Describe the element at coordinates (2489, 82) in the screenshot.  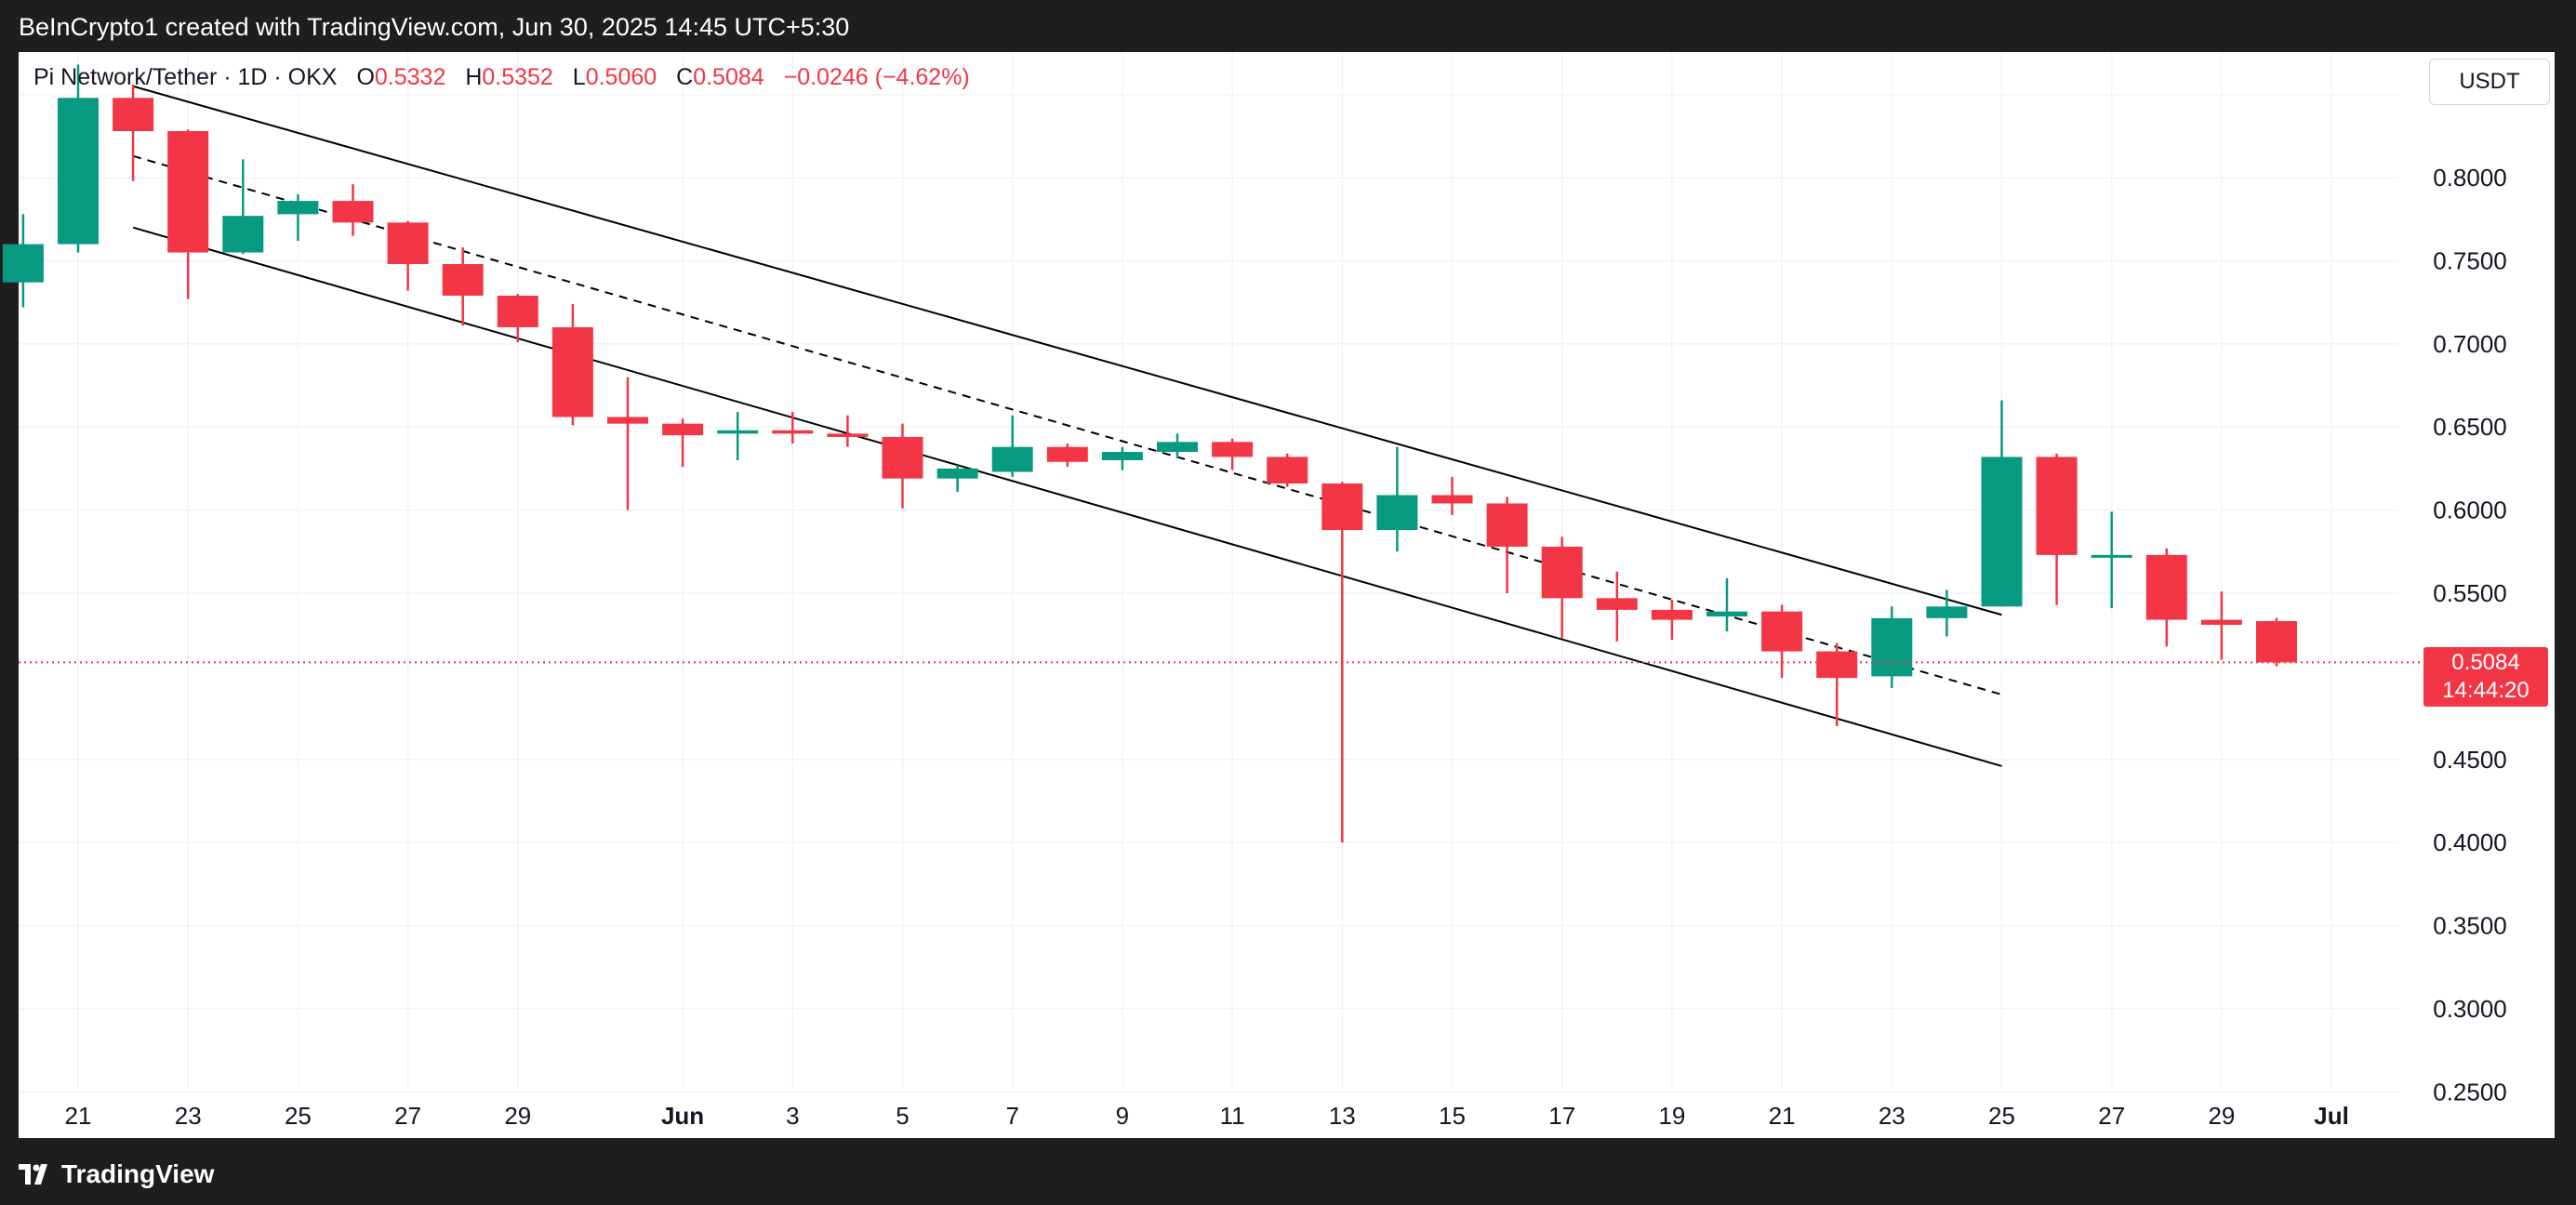
I see `currency-button: USDT` at that location.